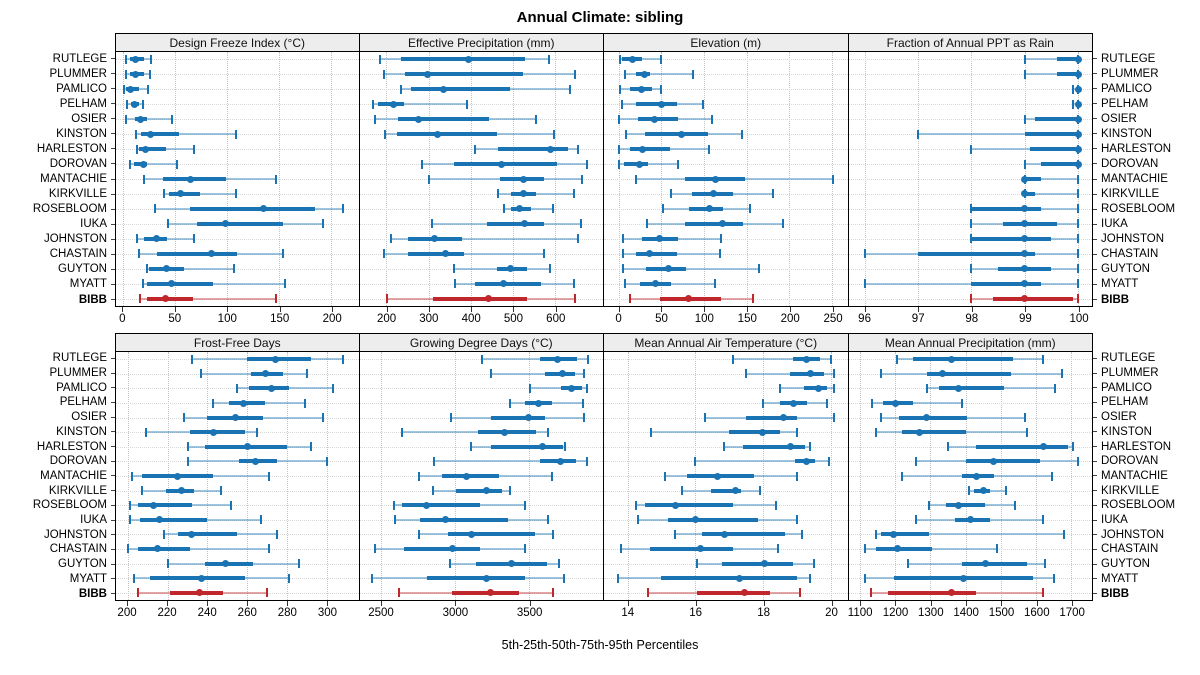 The image size is (1200, 675). What do you see at coordinates (57, 103) in the screenshot?
I see `row-label: PELHAM` at bounding box center [57, 103].